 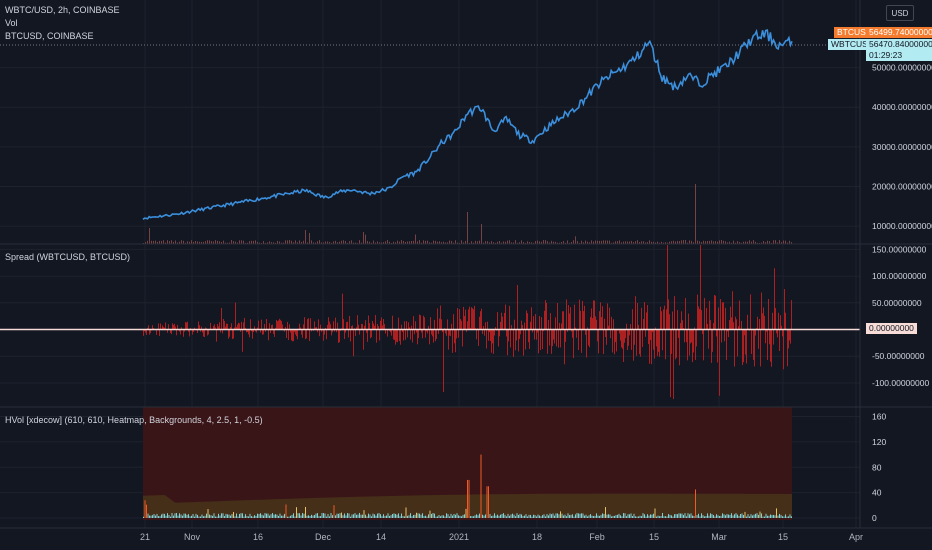 I want to click on hvol-bars, so click(x=467, y=486).